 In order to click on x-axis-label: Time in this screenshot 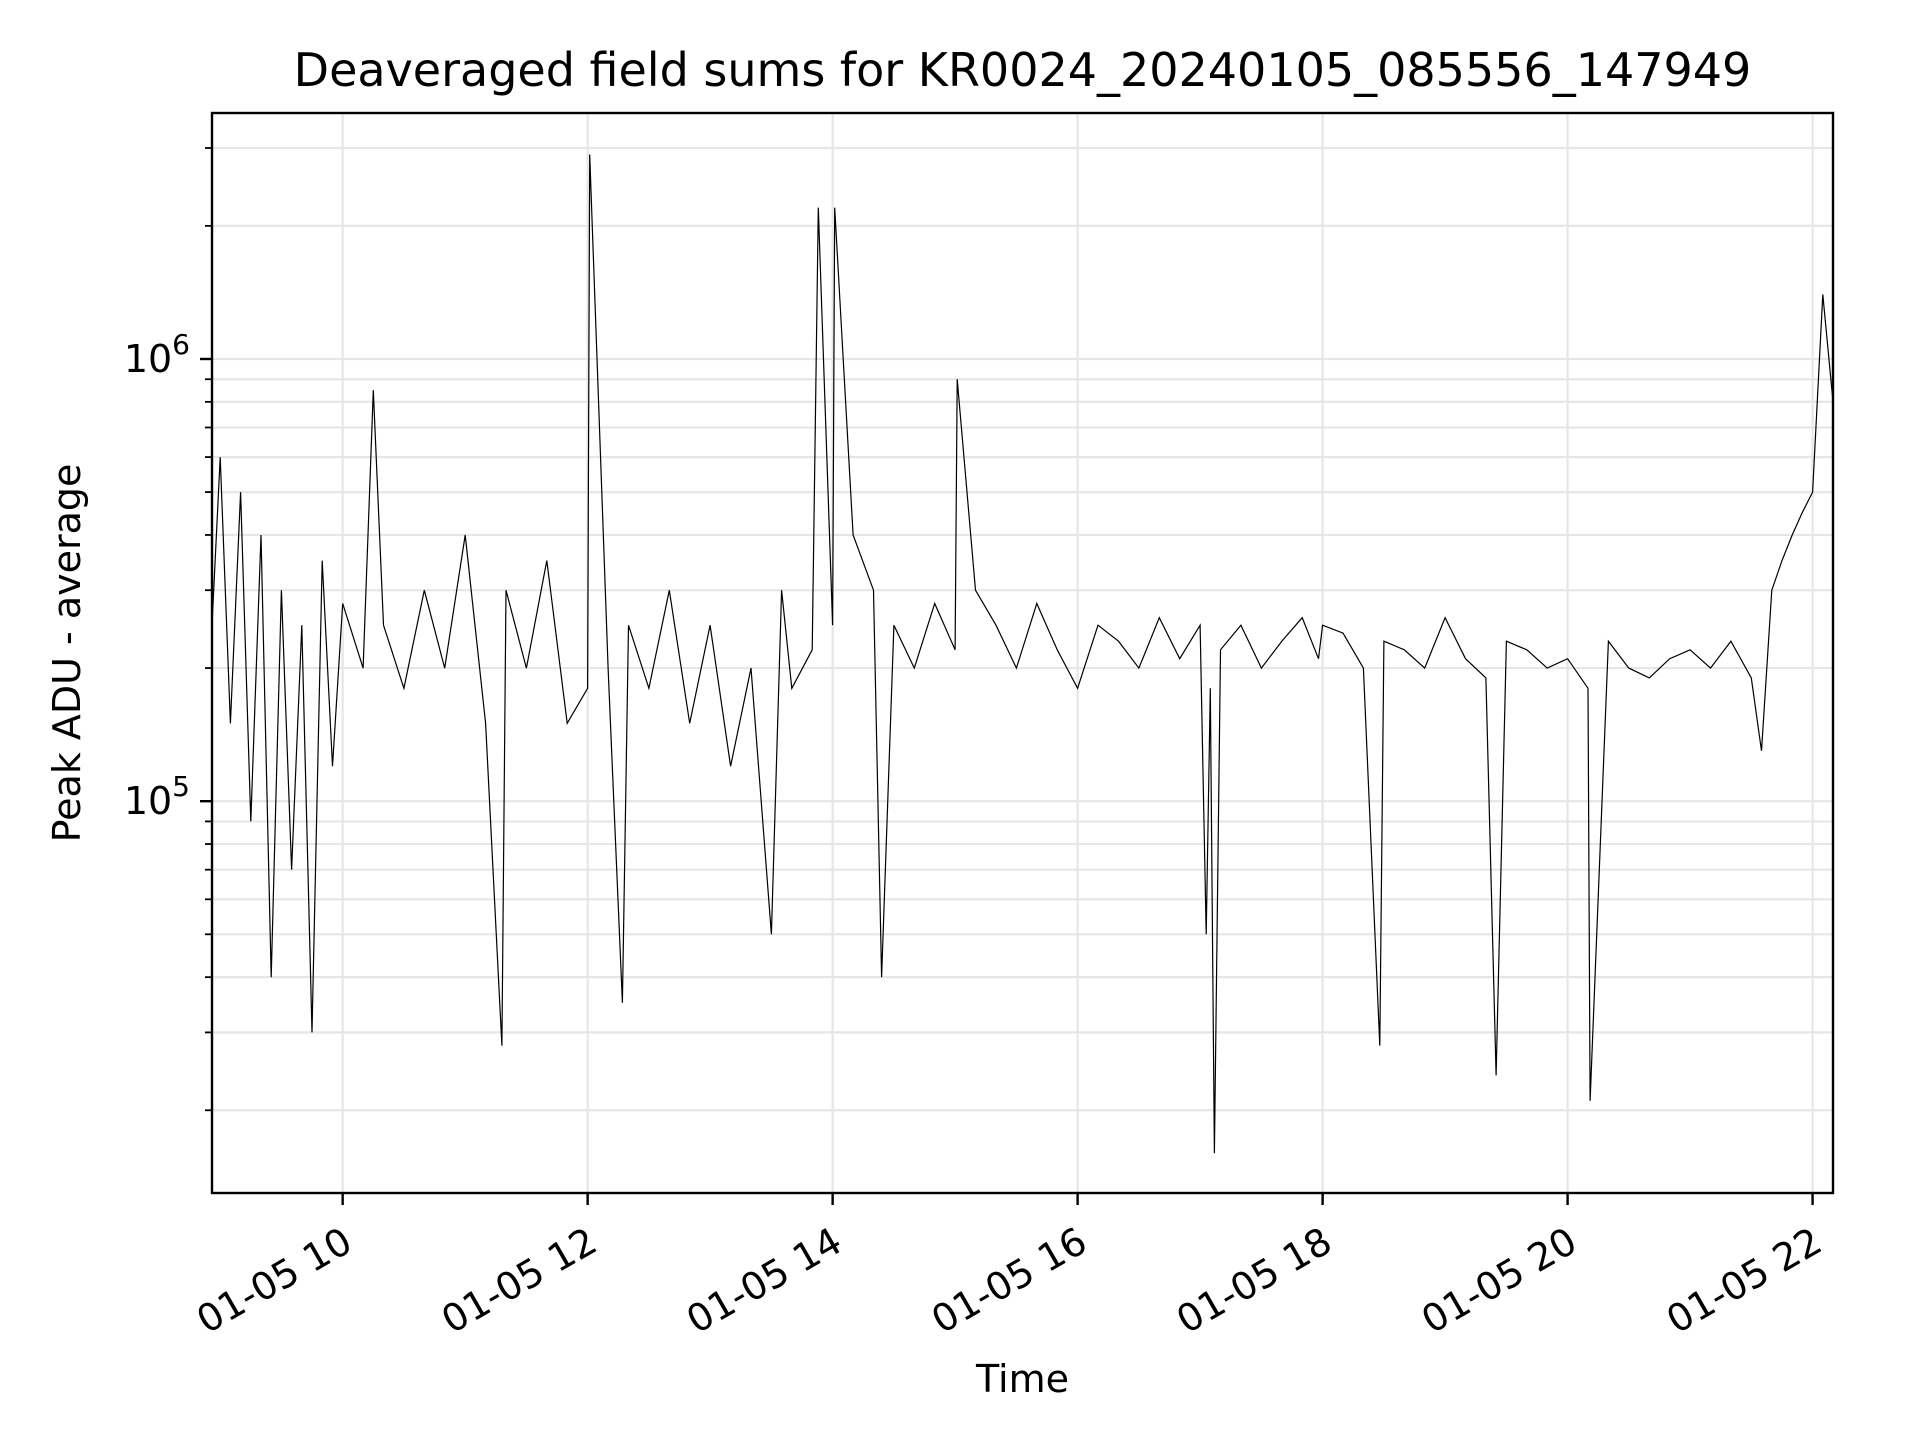, I will do `click(1022, 1379)`.